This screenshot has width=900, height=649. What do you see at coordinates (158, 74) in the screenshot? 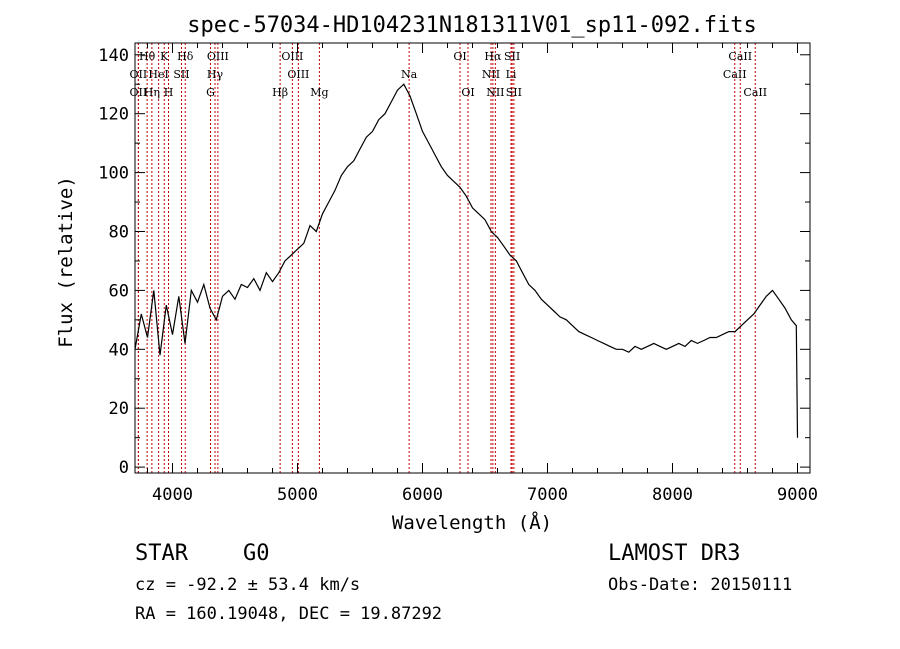
I see `line-label: HeI` at bounding box center [158, 74].